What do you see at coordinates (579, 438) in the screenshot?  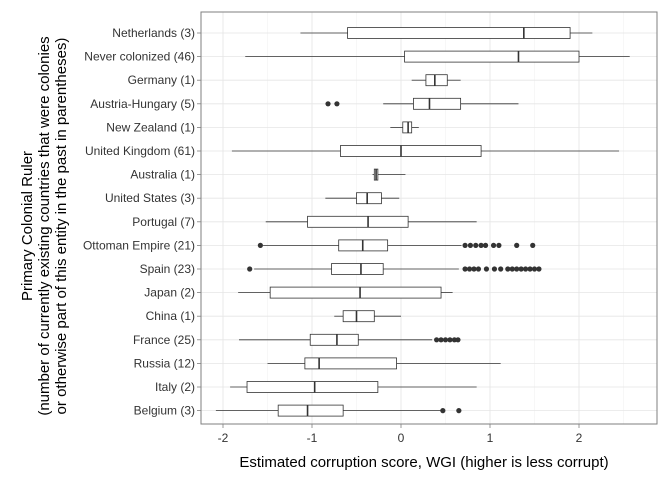 I see `x-tick-label: 2` at bounding box center [579, 438].